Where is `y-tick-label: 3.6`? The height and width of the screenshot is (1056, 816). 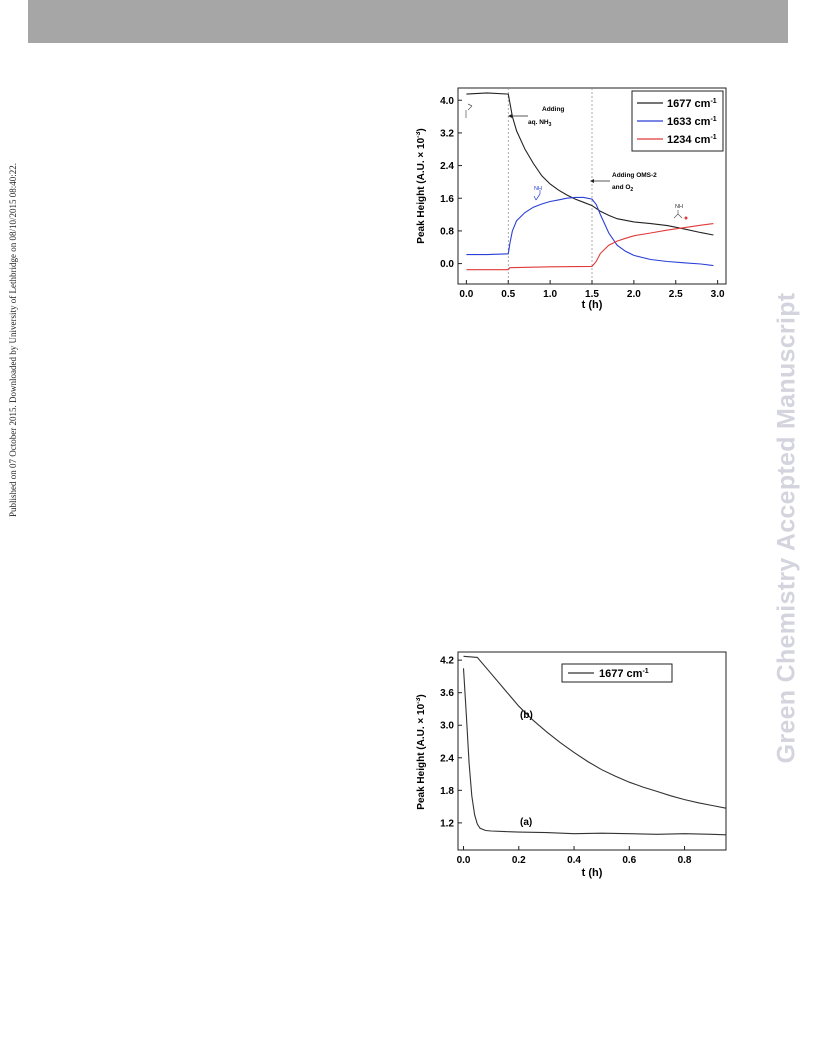
y-tick-label: 3.6 is located at coordinates (447, 693).